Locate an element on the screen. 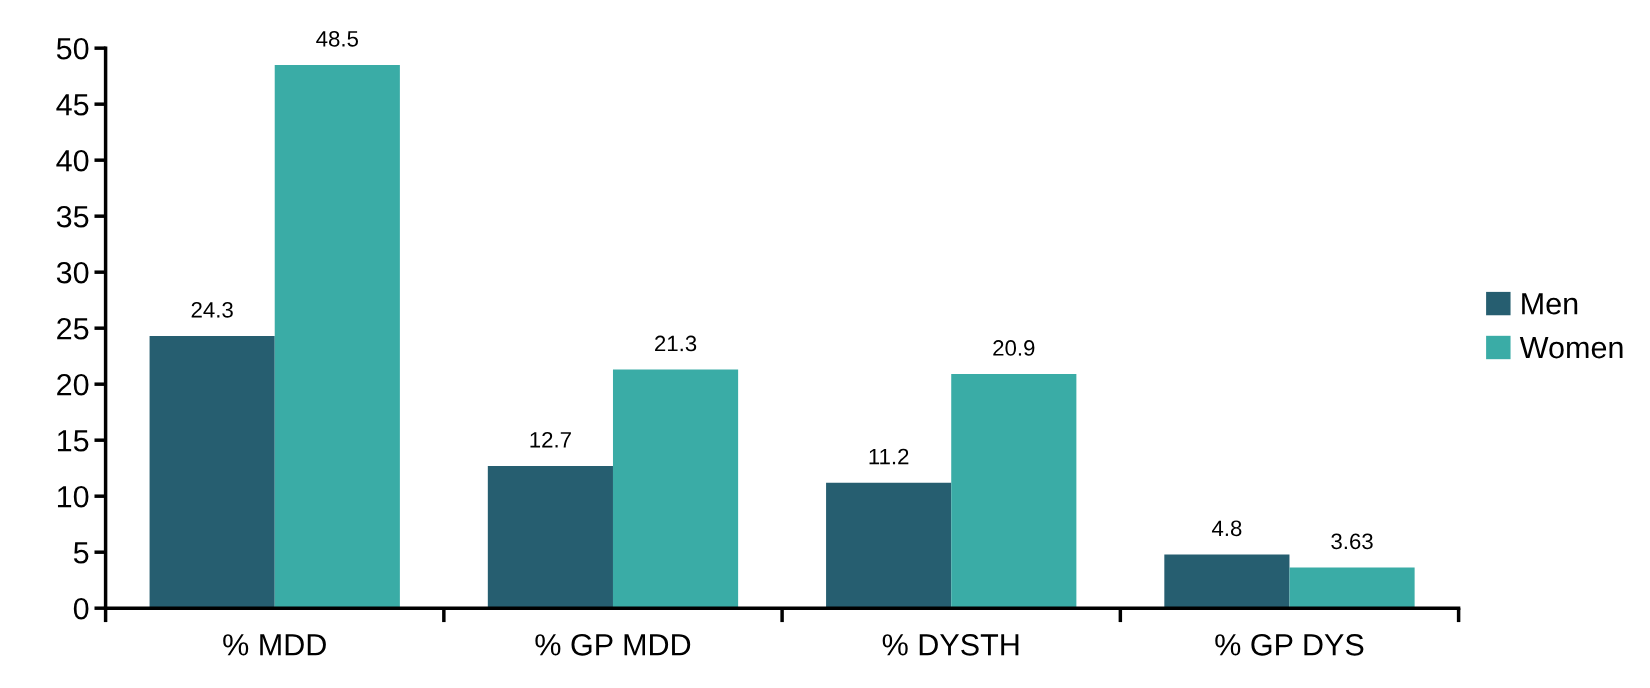  y-tick-label: 30 is located at coordinates (72, 272).